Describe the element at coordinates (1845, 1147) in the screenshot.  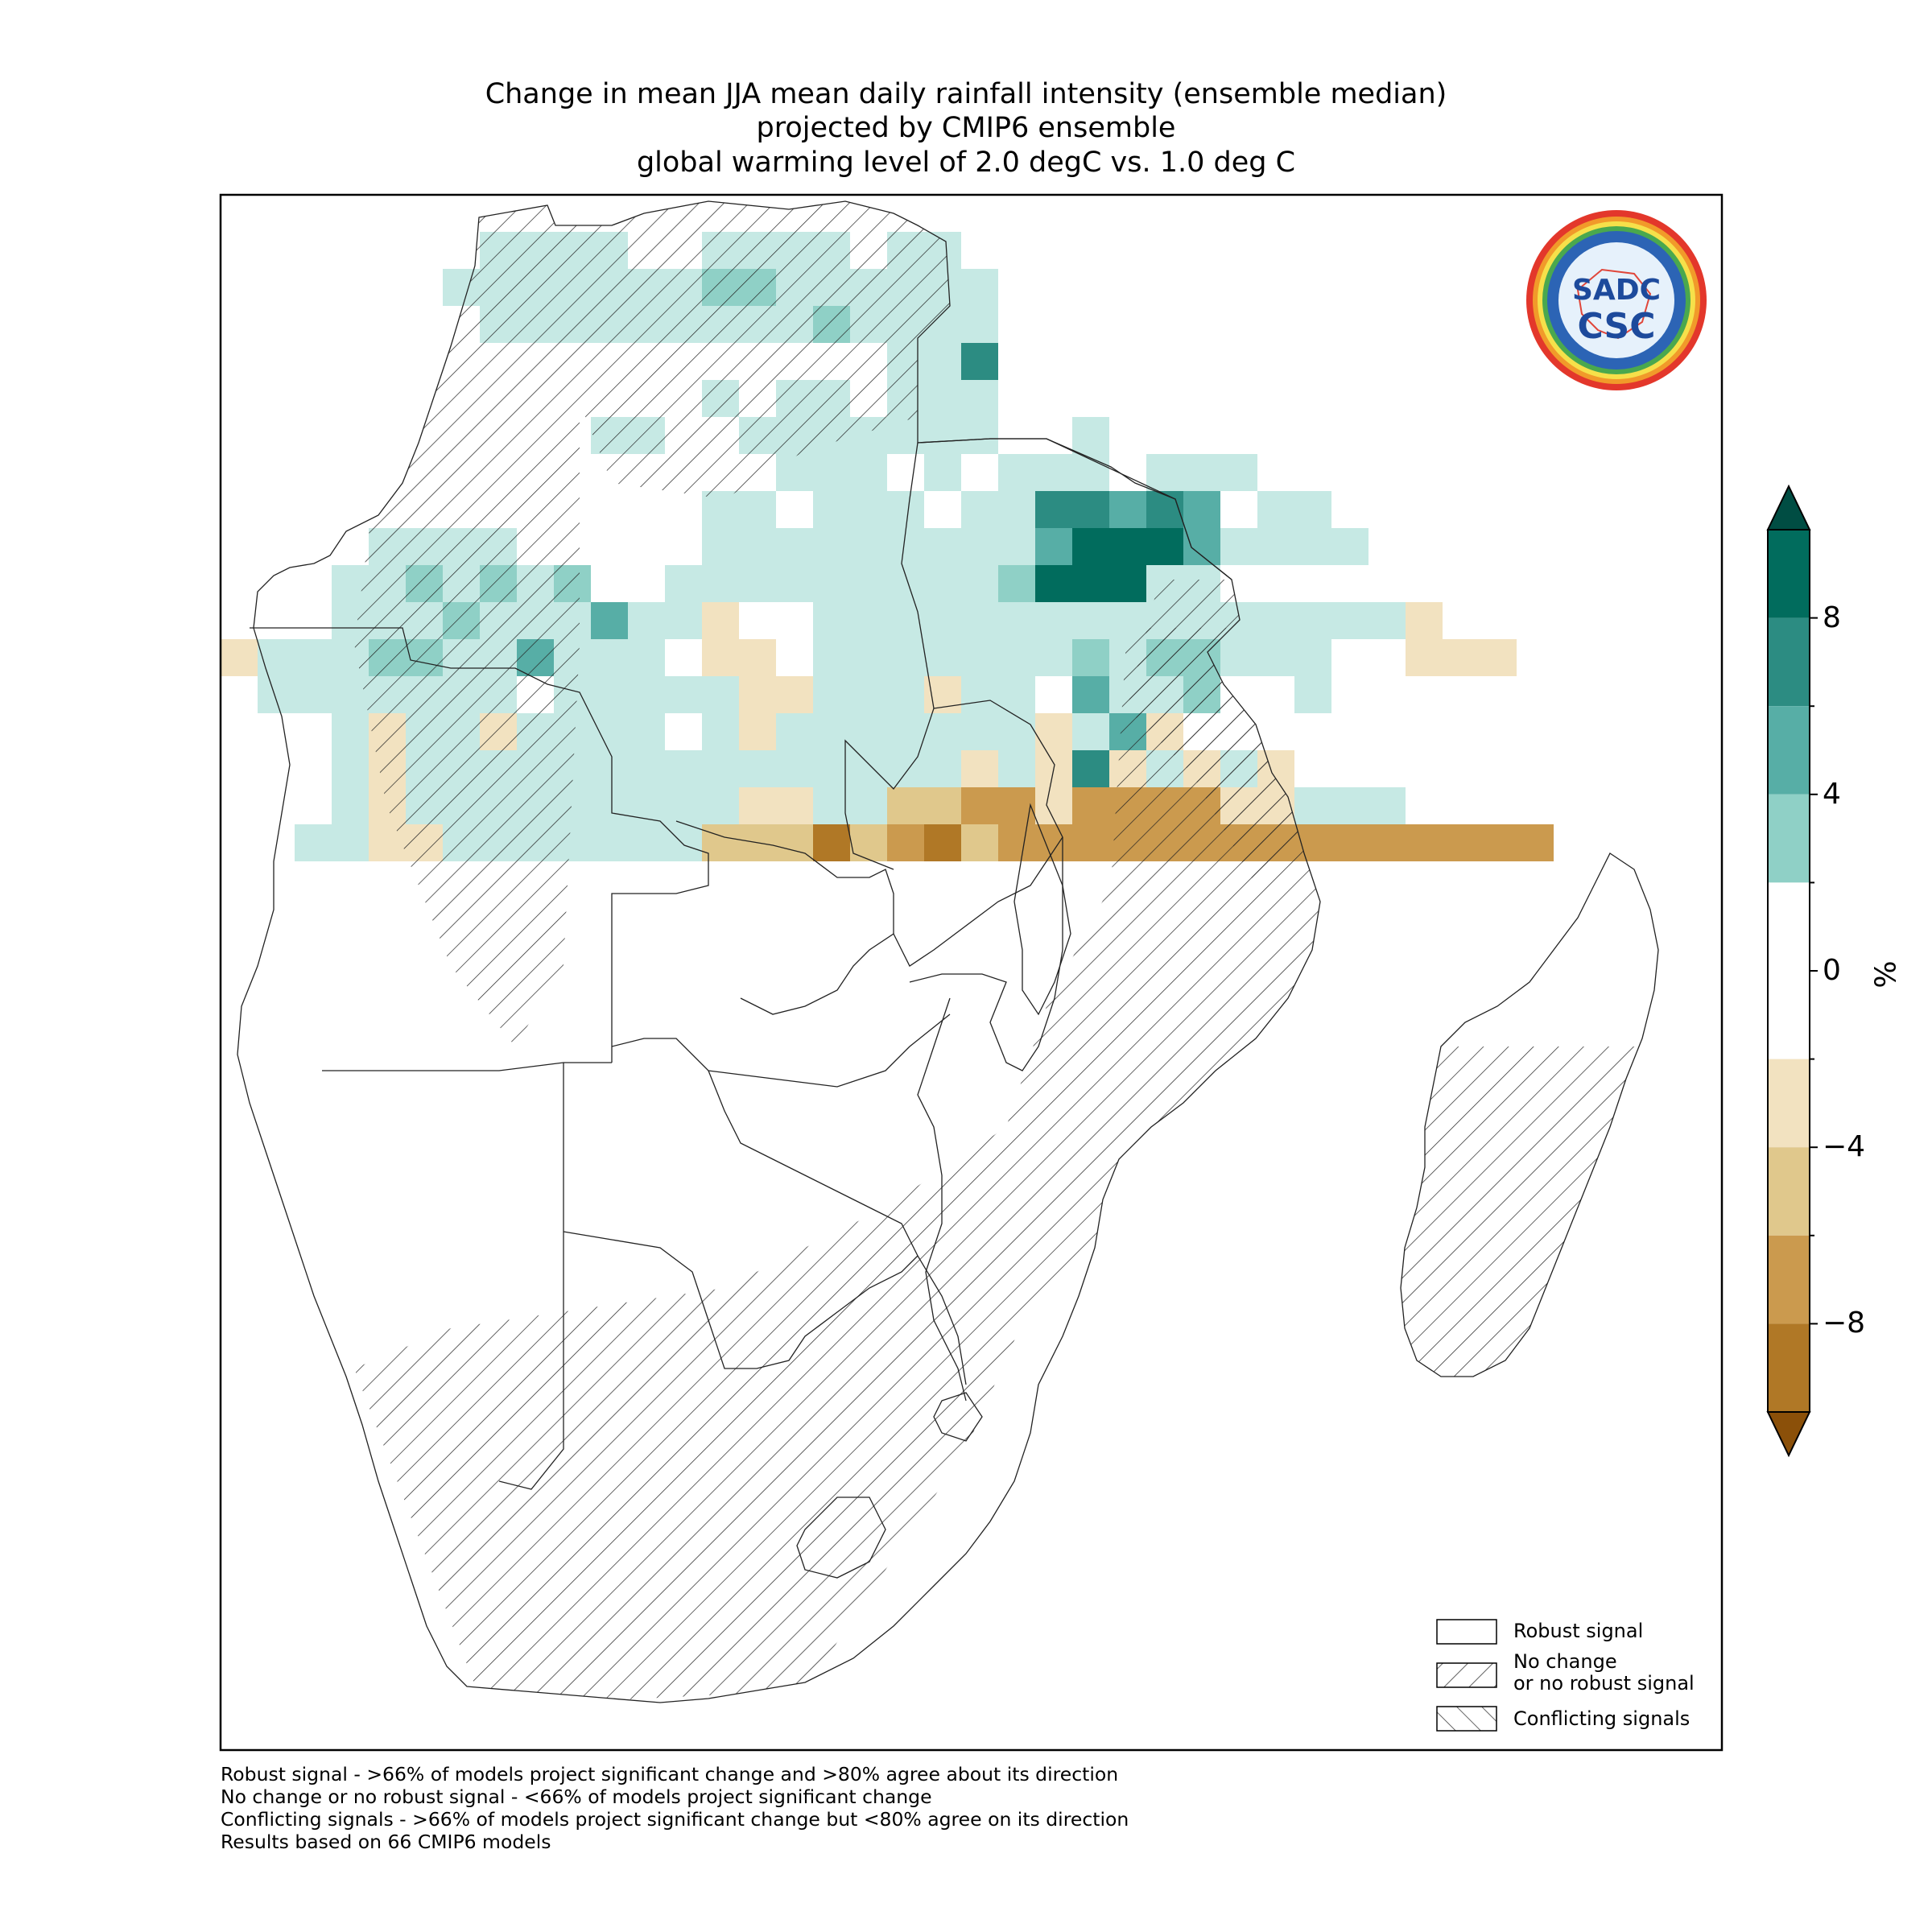
I see `colorbar-tick-label: −4` at that location.